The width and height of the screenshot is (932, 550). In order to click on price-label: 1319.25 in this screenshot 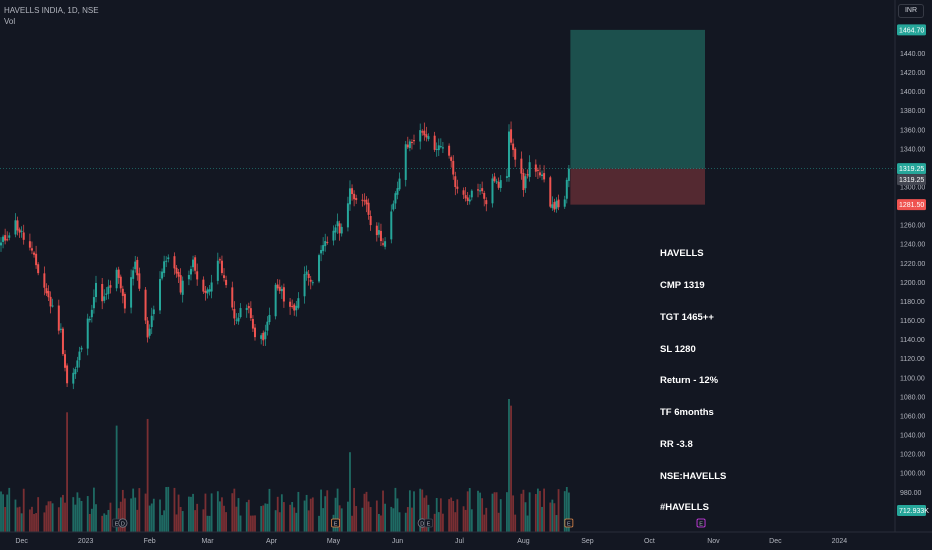, I will do `click(911, 169)`.